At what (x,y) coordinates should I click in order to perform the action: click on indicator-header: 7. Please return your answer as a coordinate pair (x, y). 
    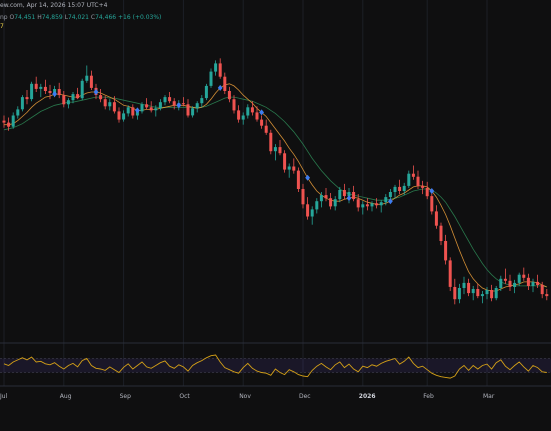
    Looking at the image, I should click on (2, 26).